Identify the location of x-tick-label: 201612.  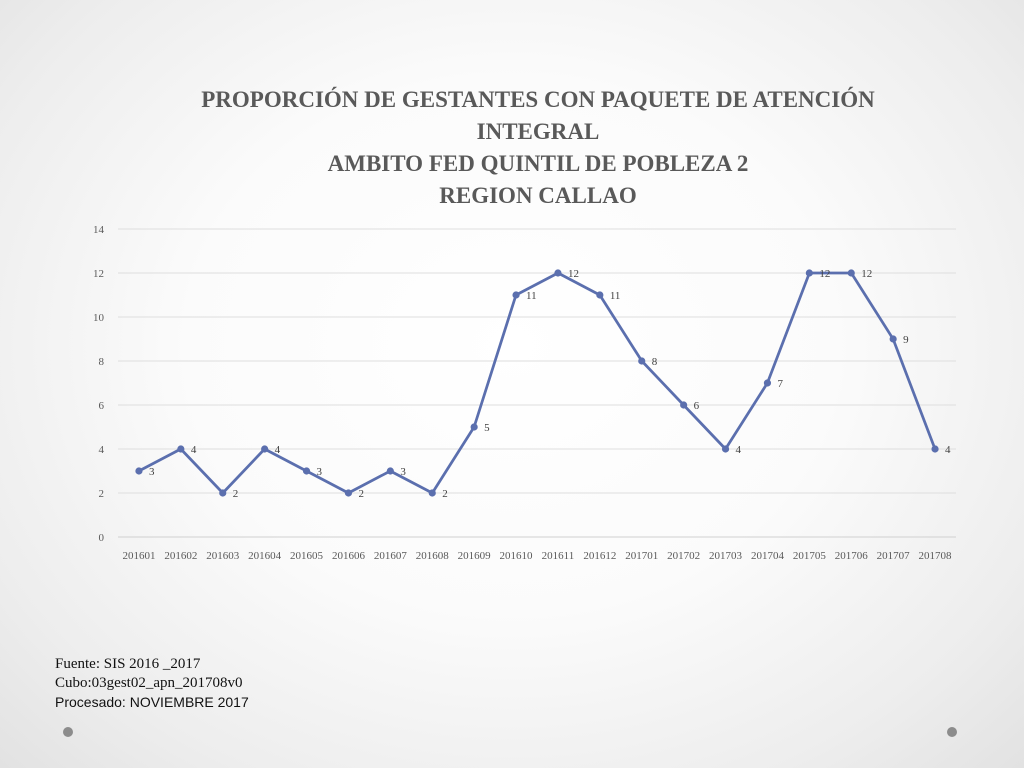
(599, 556).